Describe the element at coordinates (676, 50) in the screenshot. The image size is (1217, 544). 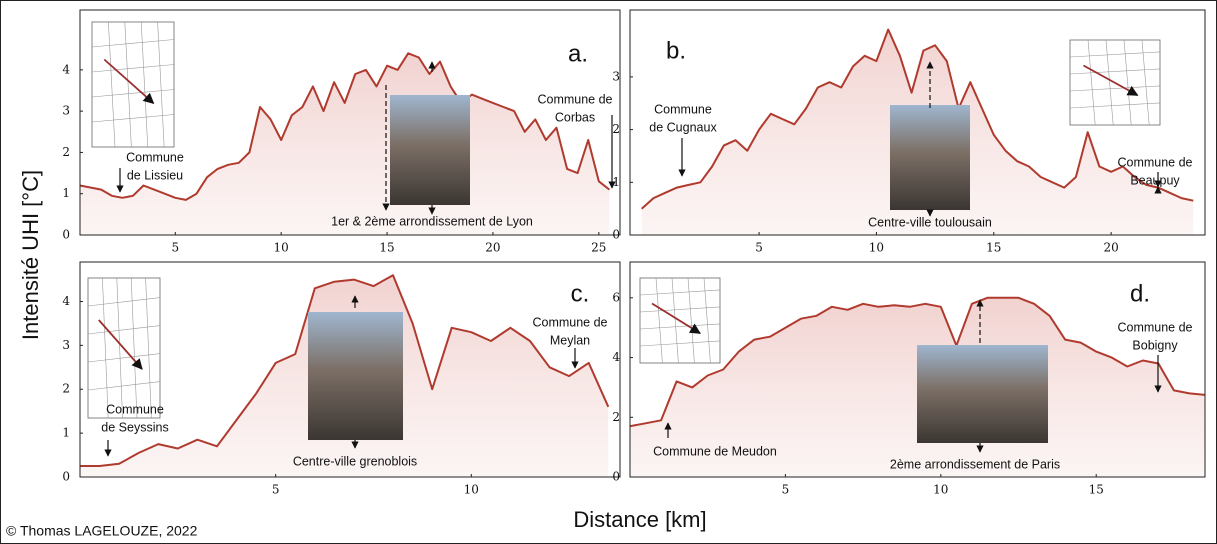
I see `panel-label: b.` at that location.